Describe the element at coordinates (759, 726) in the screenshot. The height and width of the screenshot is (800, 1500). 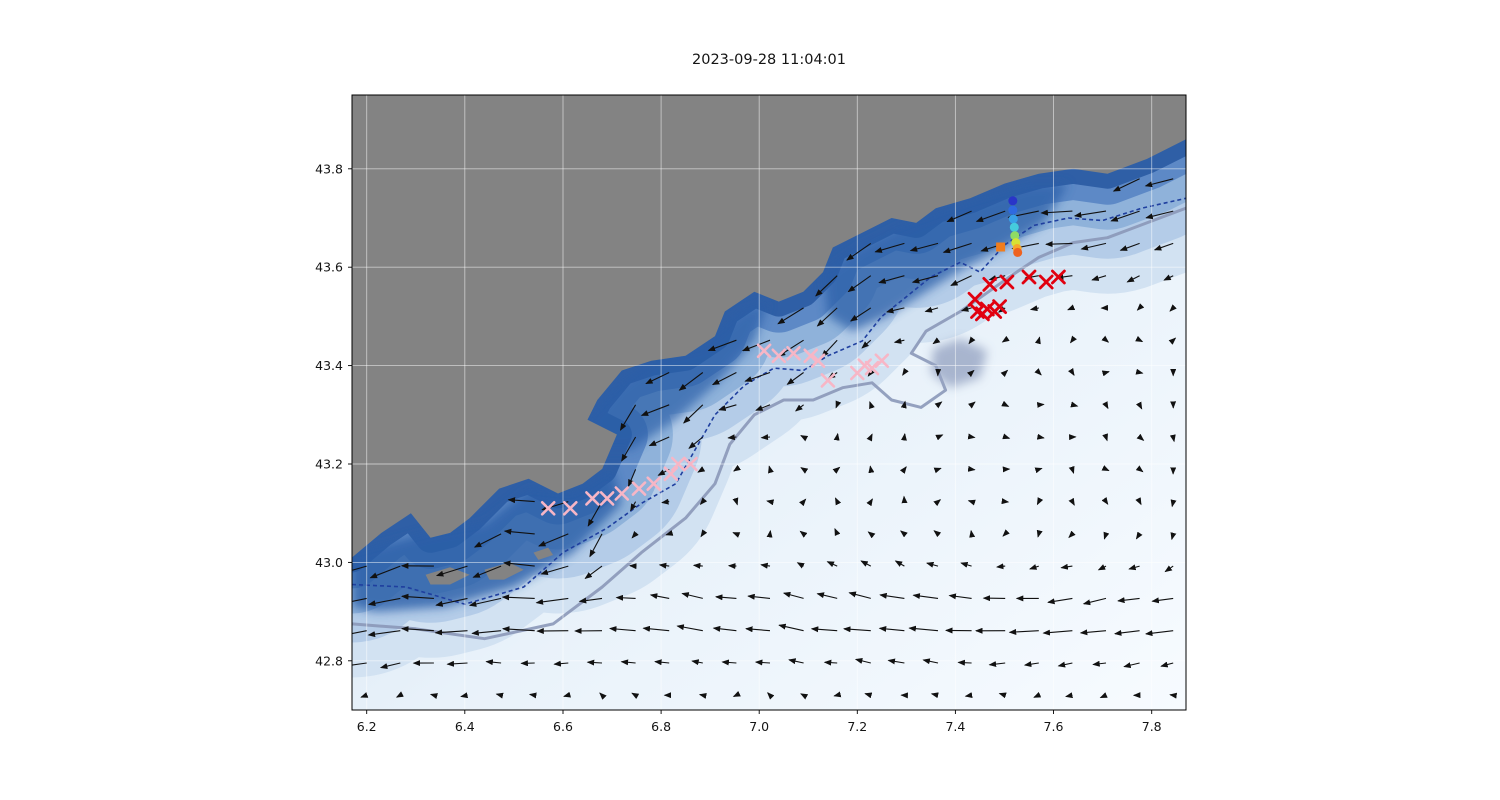
I see `x-tick-label: 7.0` at that location.